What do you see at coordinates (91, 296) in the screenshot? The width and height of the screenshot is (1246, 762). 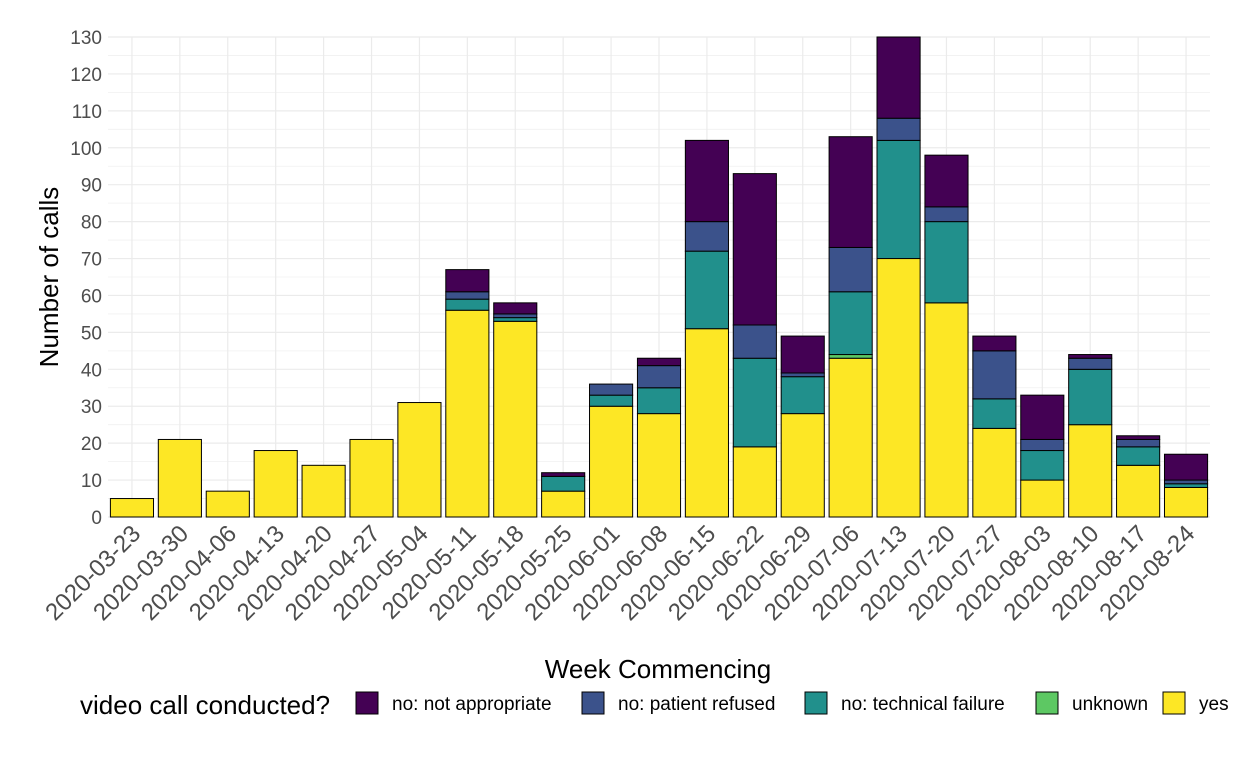 I see `y-tick-label: 60` at bounding box center [91, 296].